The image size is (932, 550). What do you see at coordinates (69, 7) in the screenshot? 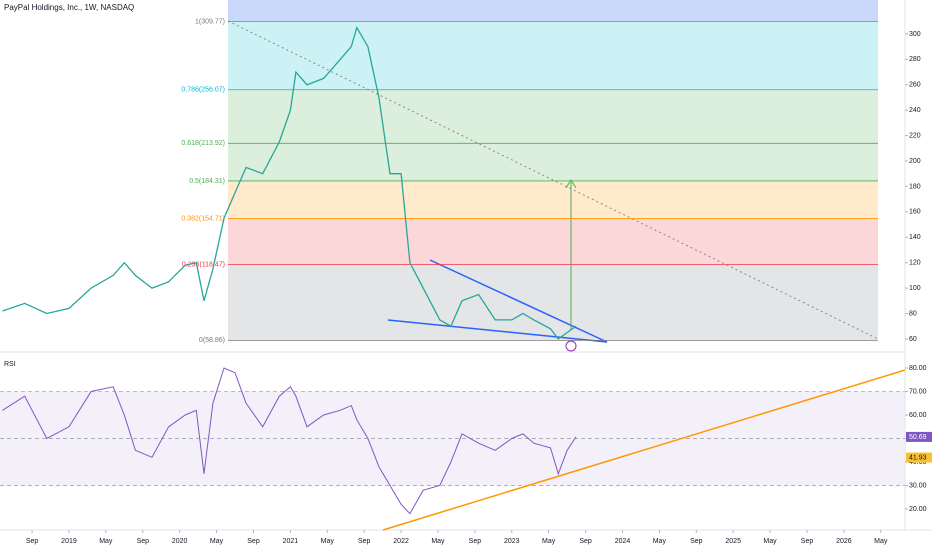
I see `chart-title: PayPal Holdings, Inc., 1W, NASDAQ` at bounding box center [69, 7].